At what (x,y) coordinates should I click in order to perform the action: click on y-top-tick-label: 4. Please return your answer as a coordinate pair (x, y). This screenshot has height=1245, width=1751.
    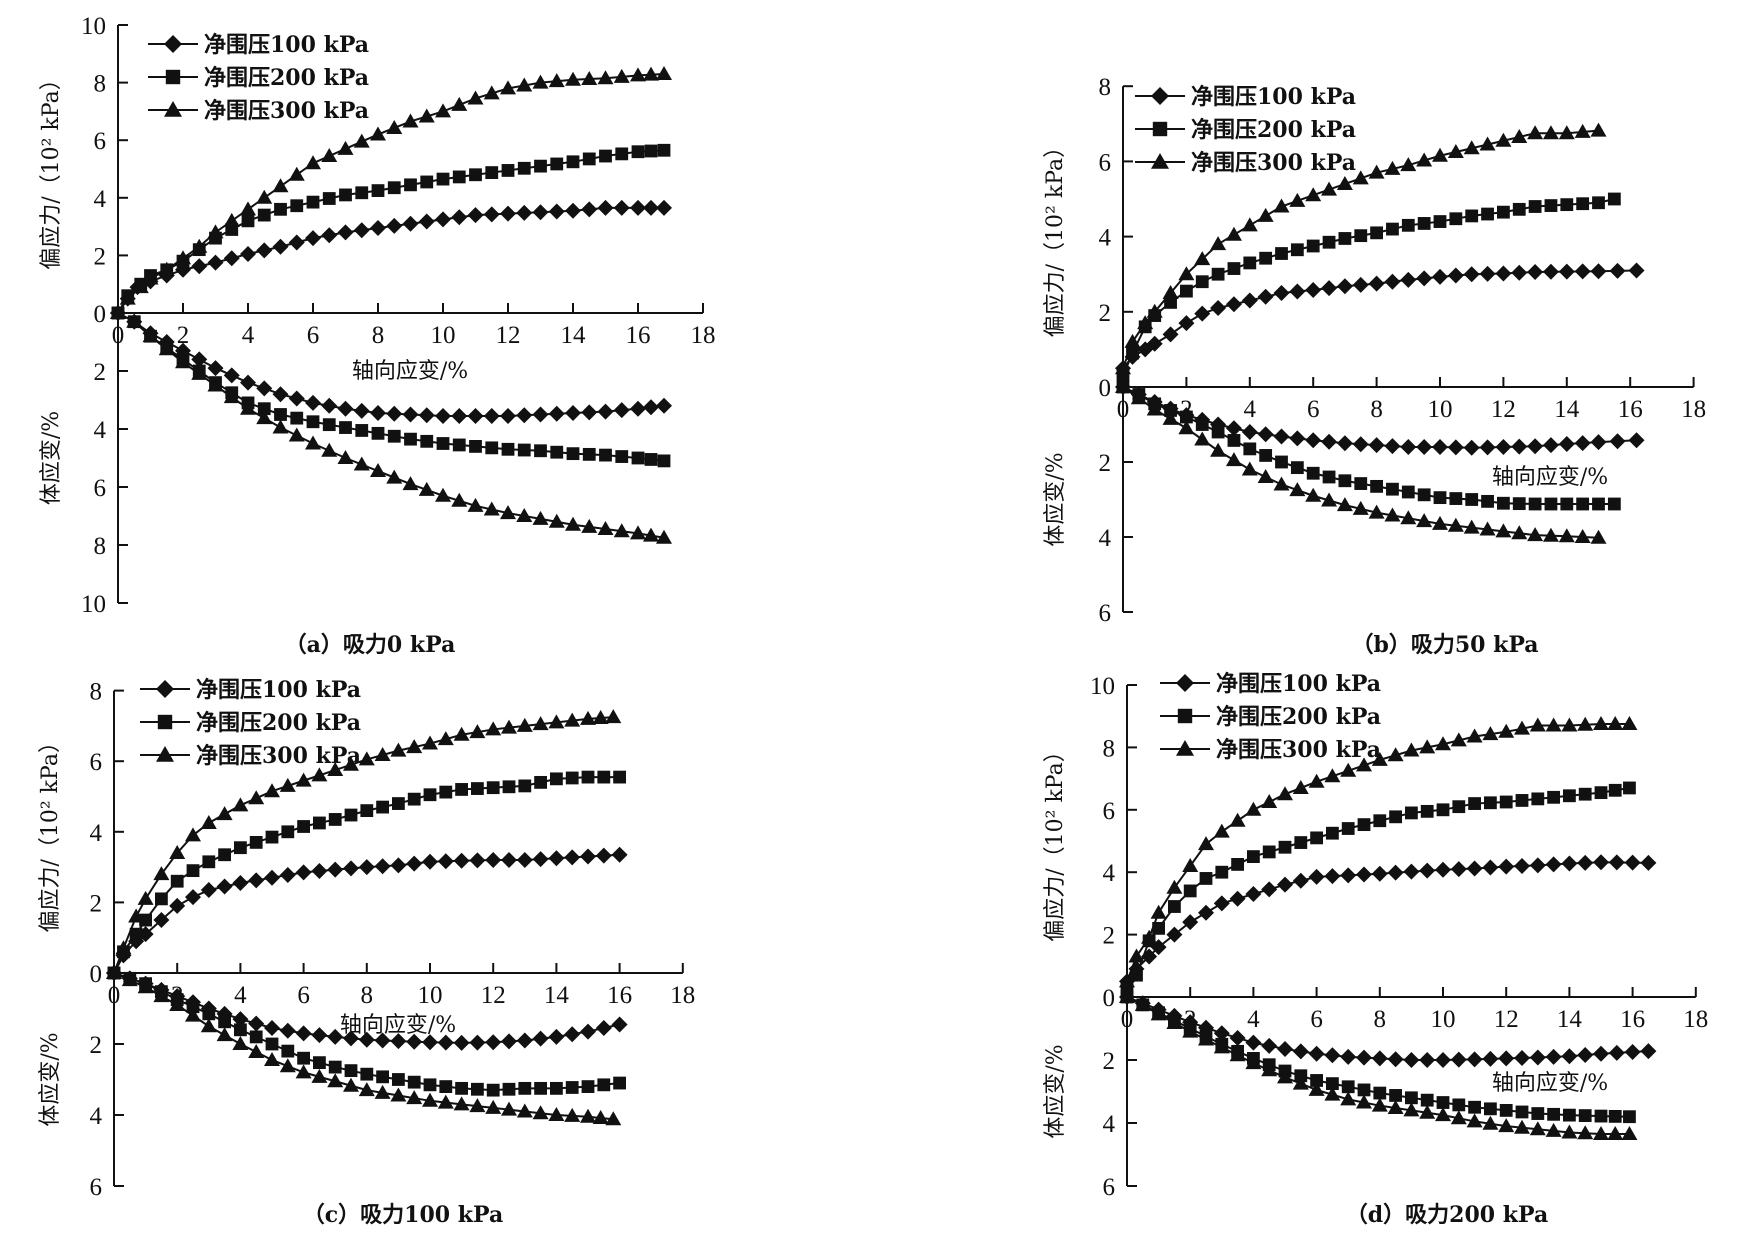
    Looking at the image, I should click on (1105, 238).